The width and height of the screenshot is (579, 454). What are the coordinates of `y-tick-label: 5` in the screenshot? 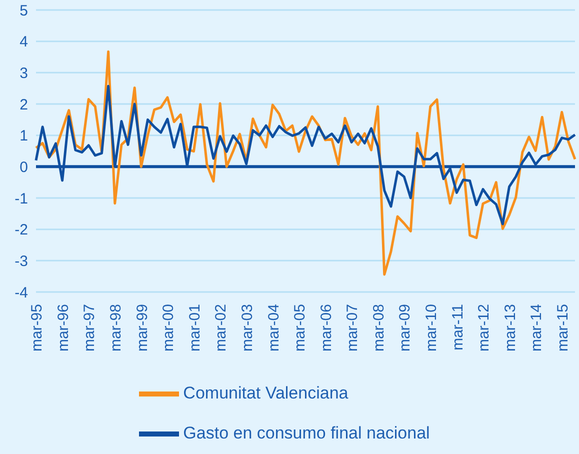 It's located at (24, 11).